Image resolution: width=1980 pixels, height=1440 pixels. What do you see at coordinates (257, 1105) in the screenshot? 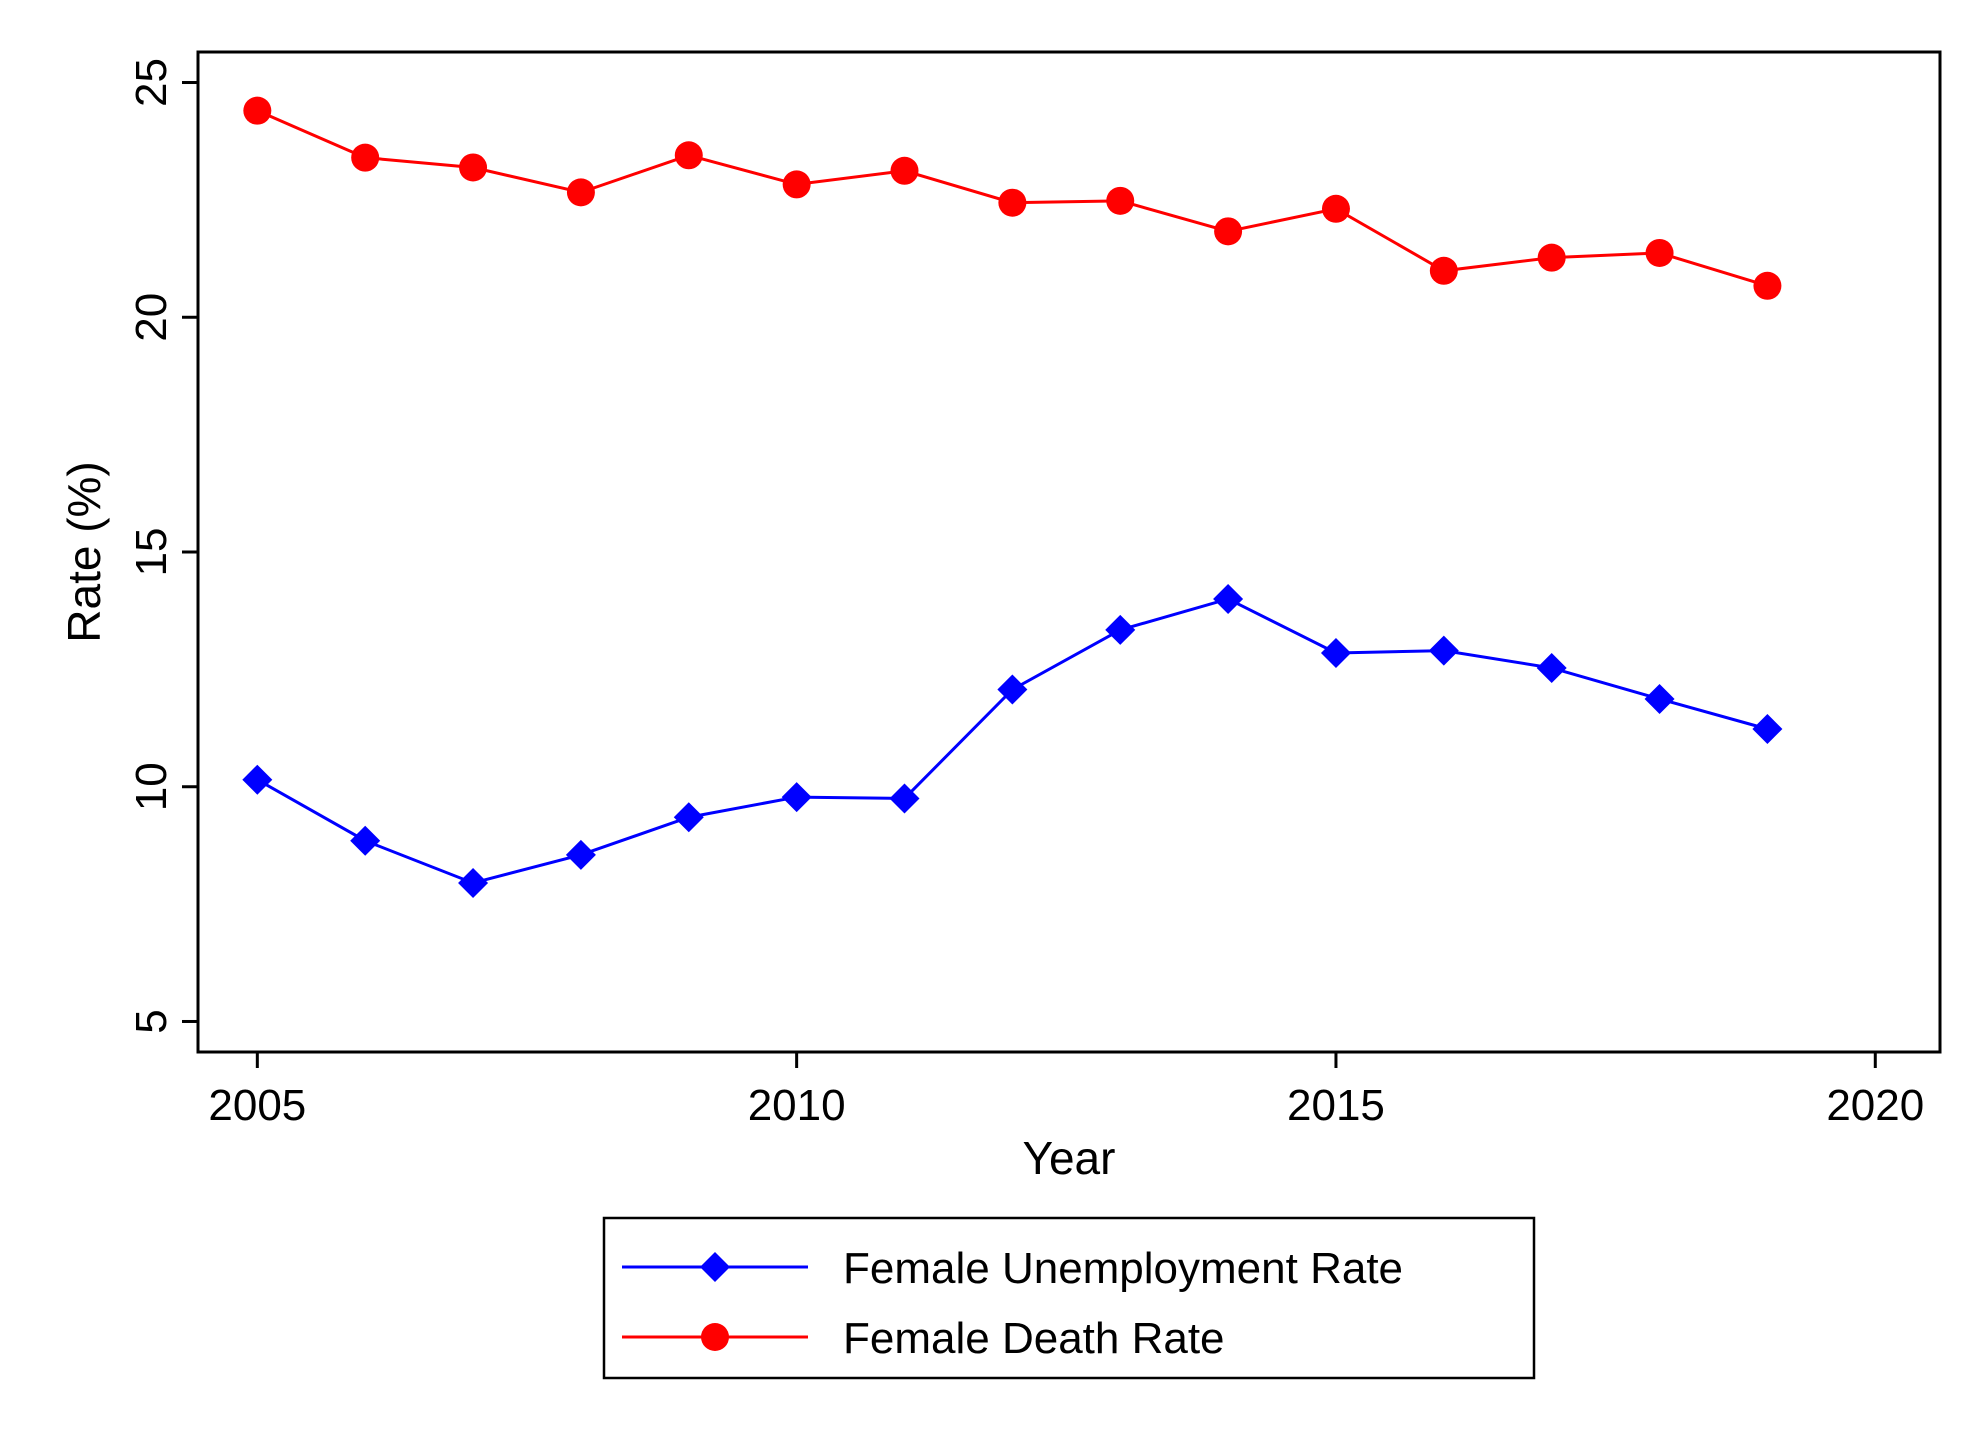
I see `x-tick-label: 2005` at bounding box center [257, 1105].